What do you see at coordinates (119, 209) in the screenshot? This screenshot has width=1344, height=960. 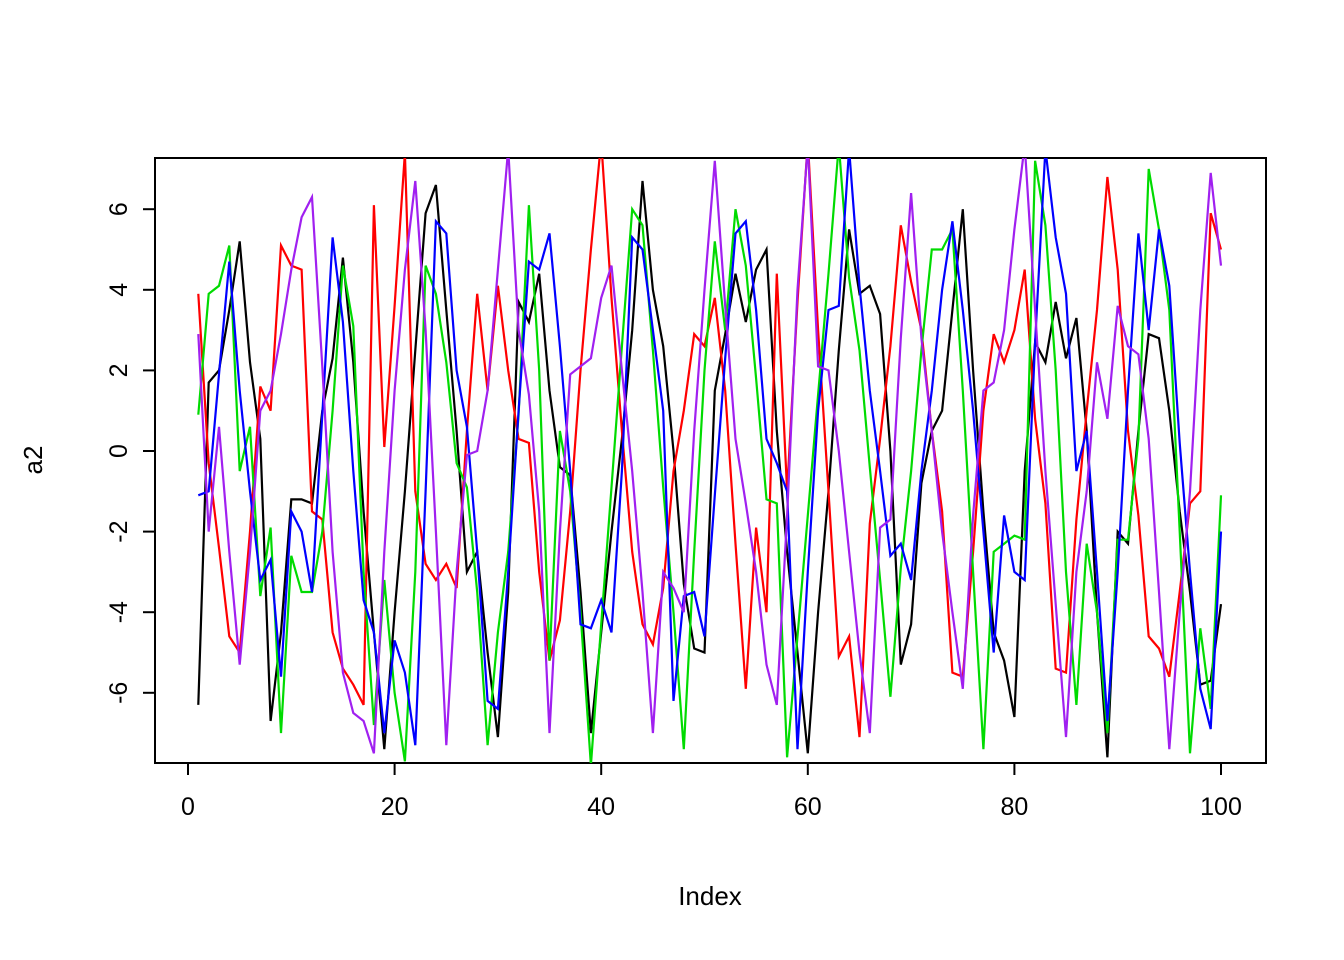 I see `y-tick-label: 6` at bounding box center [119, 209].